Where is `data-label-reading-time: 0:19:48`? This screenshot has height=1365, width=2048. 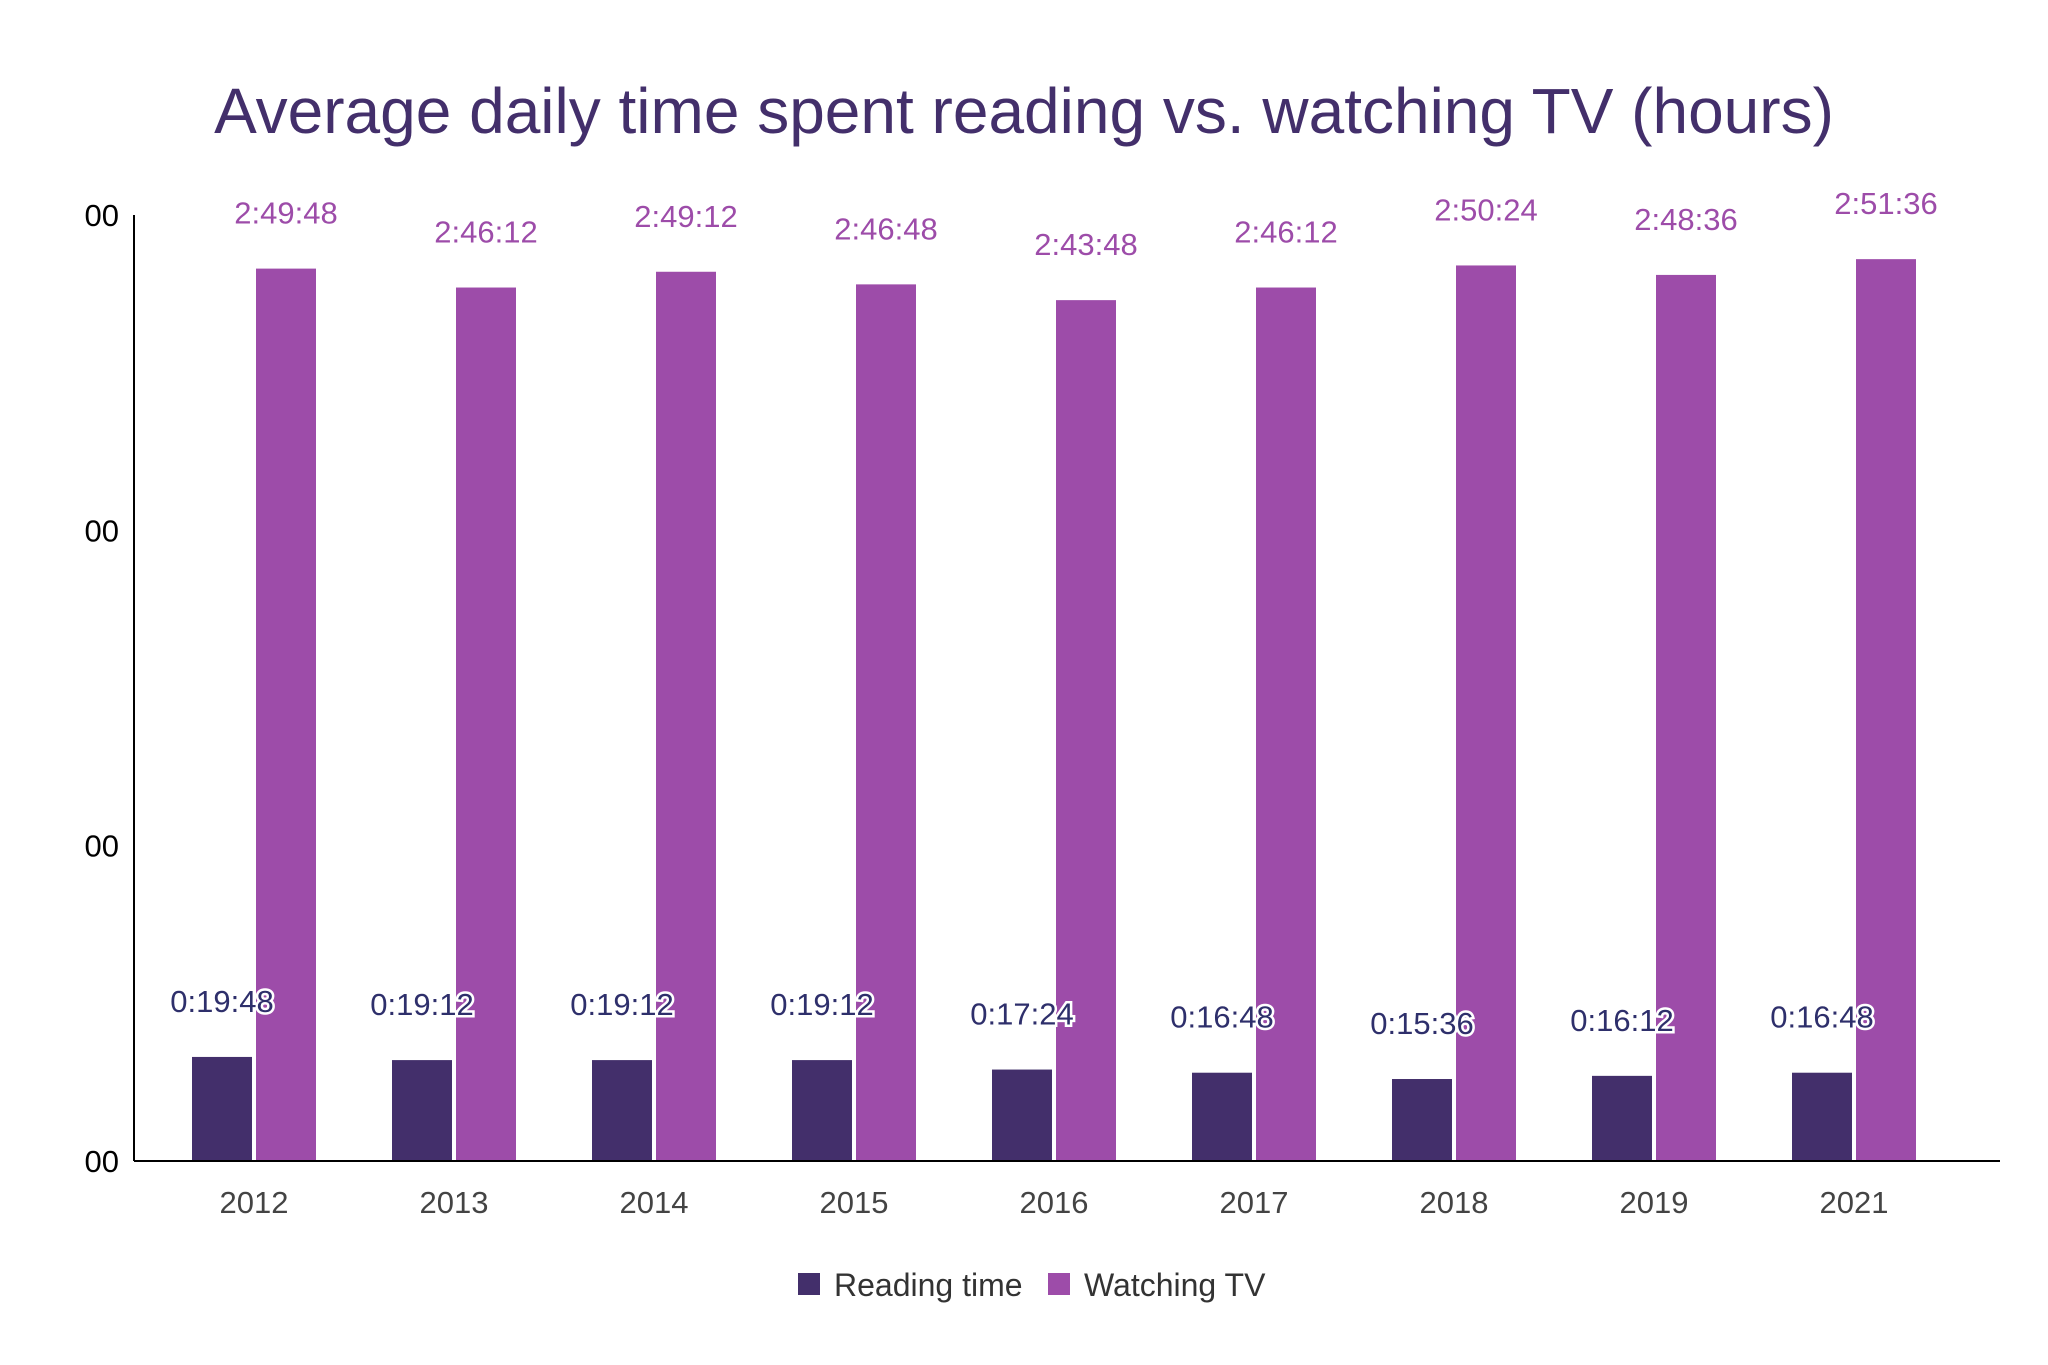
data-label-reading-time: 0:19:48 is located at coordinates (221, 1001).